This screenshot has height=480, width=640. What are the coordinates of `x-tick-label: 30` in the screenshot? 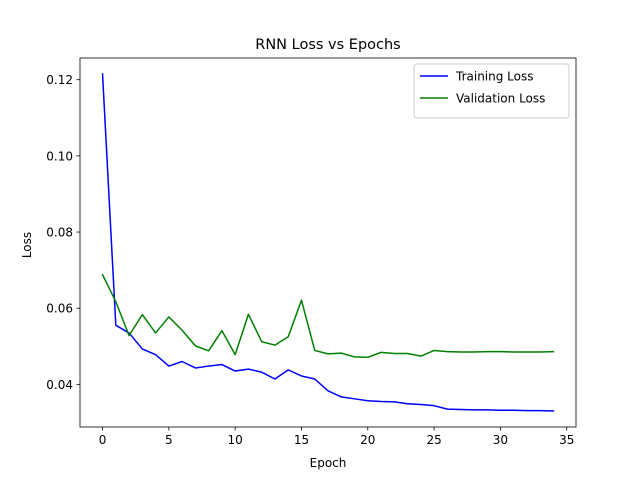 It's located at (500, 440).